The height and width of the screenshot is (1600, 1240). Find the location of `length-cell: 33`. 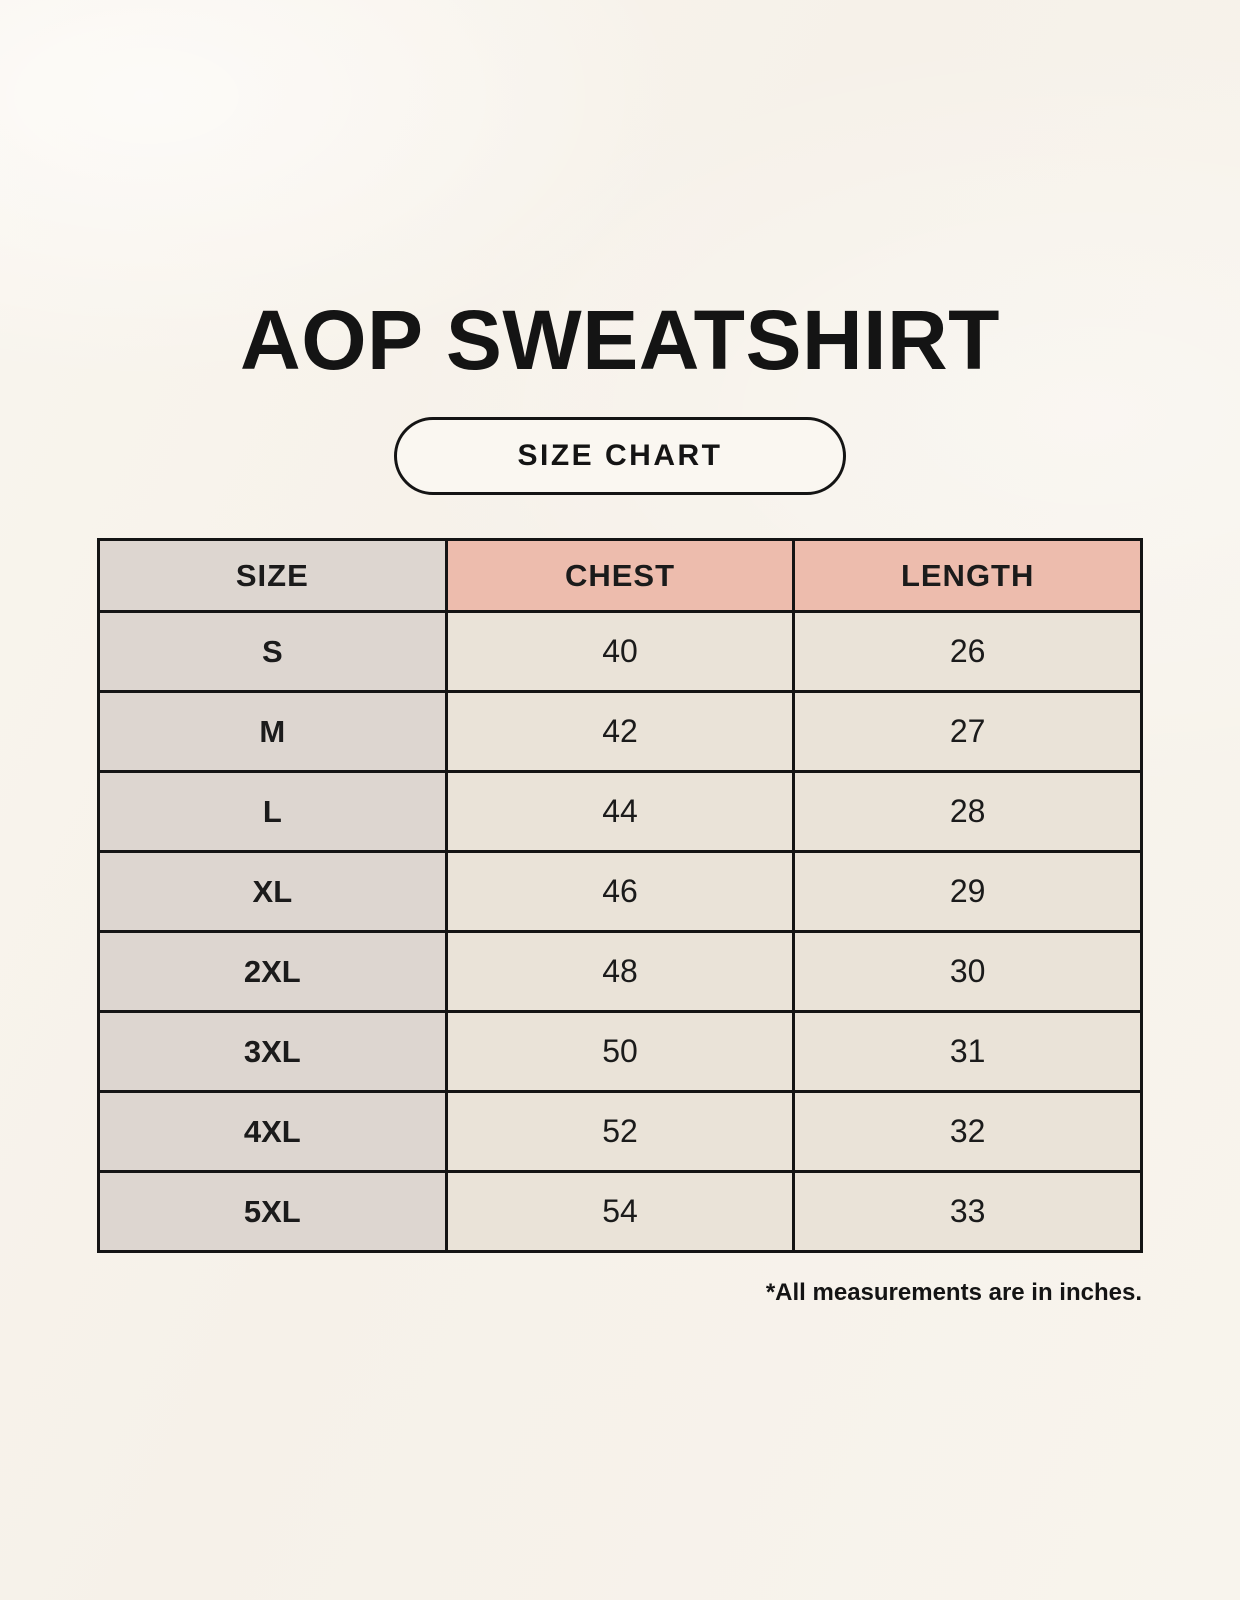

length-cell: 33 is located at coordinates (967, 1211).